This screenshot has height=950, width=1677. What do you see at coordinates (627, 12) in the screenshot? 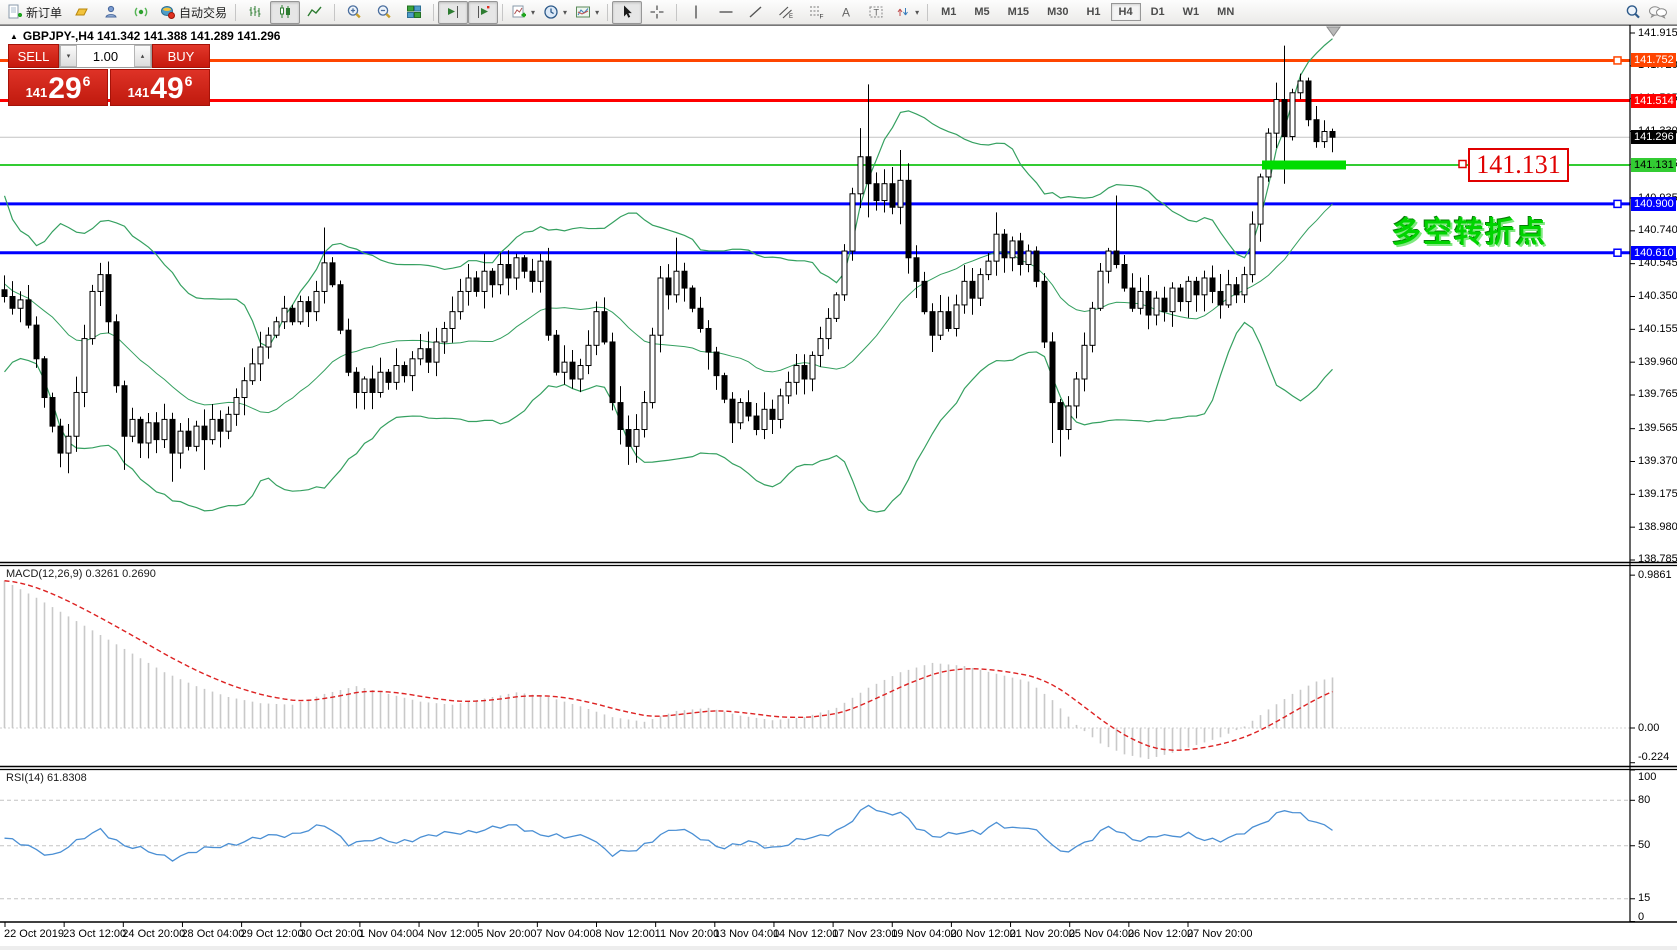
I see `cursor-tool-button` at bounding box center [627, 12].